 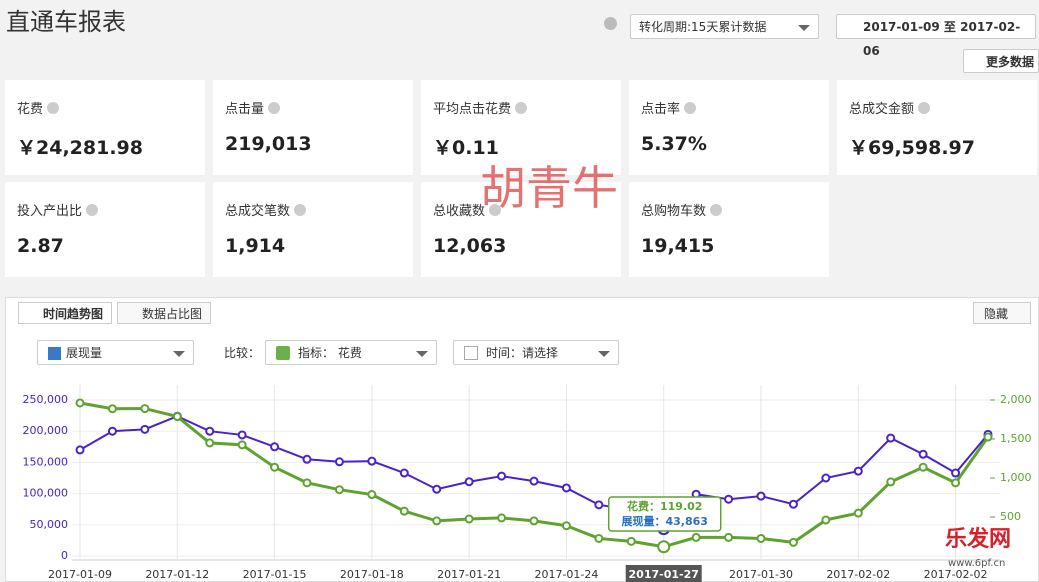 I want to click on x-tick-label: 2017-01-12, so click(x=177, y=574).